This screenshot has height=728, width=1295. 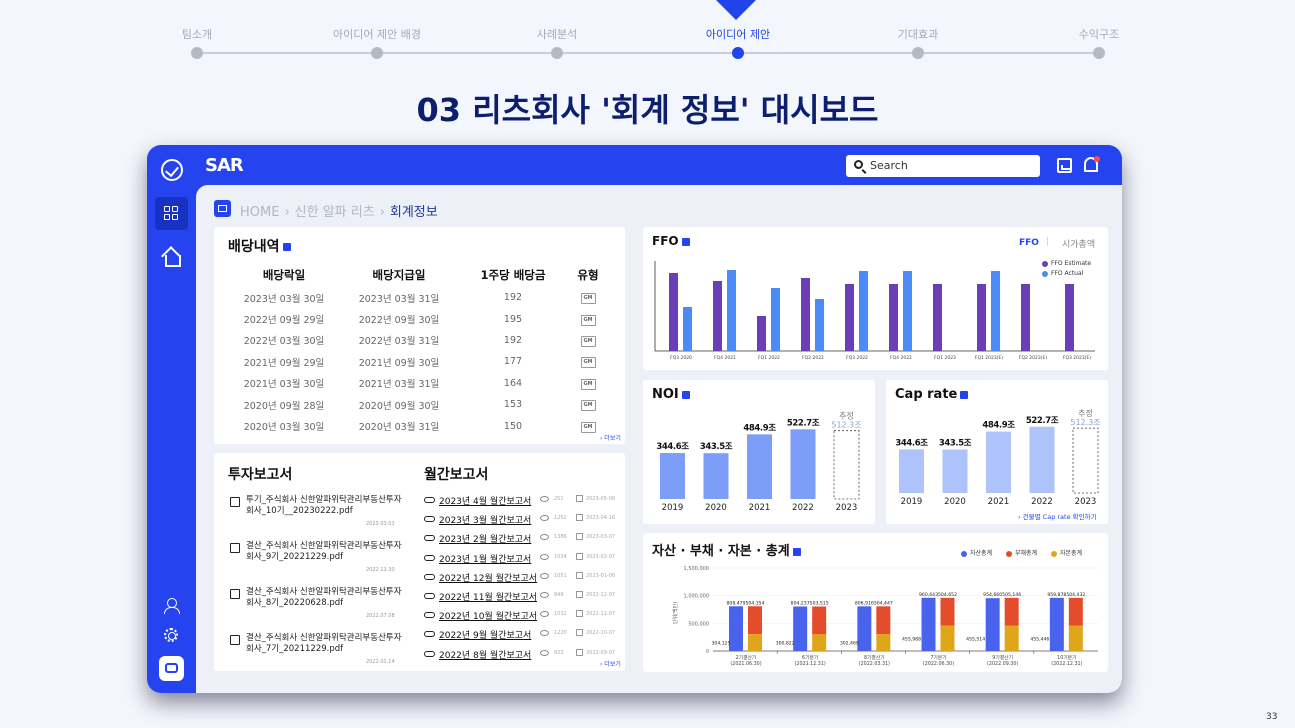 What do you see at coordinates (738, 42) in the screenshot?
I see `step-3: 아이디어 제안` at bounding box center [738, 42].